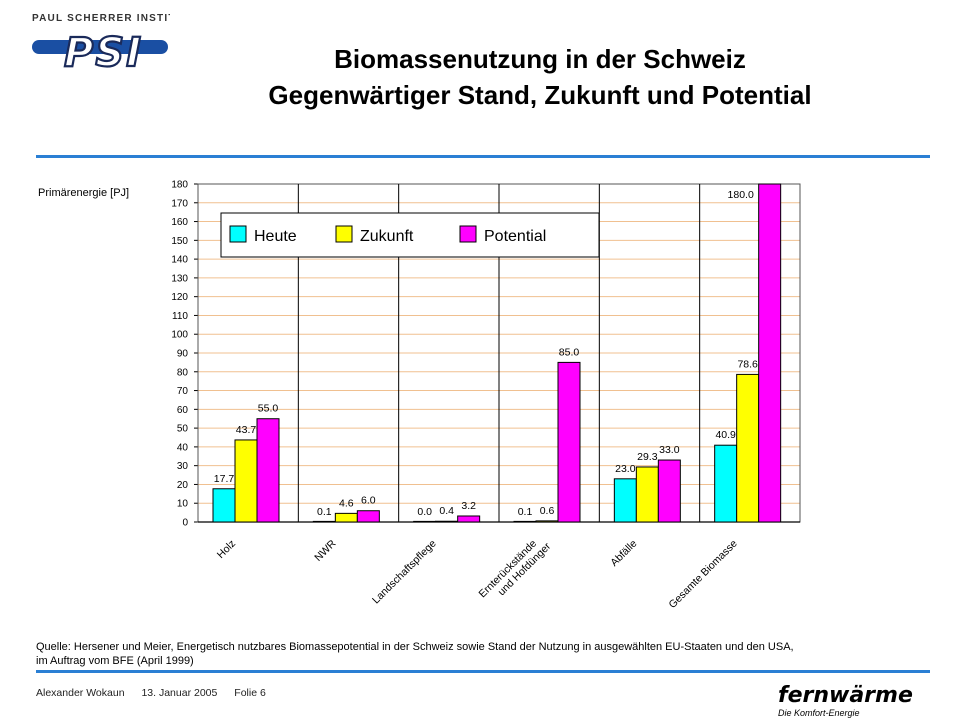 The image size is (960, 720). Describe the element at coordinates (346, 503) in the screenshot. I see `data-label: 4.6` at that location.